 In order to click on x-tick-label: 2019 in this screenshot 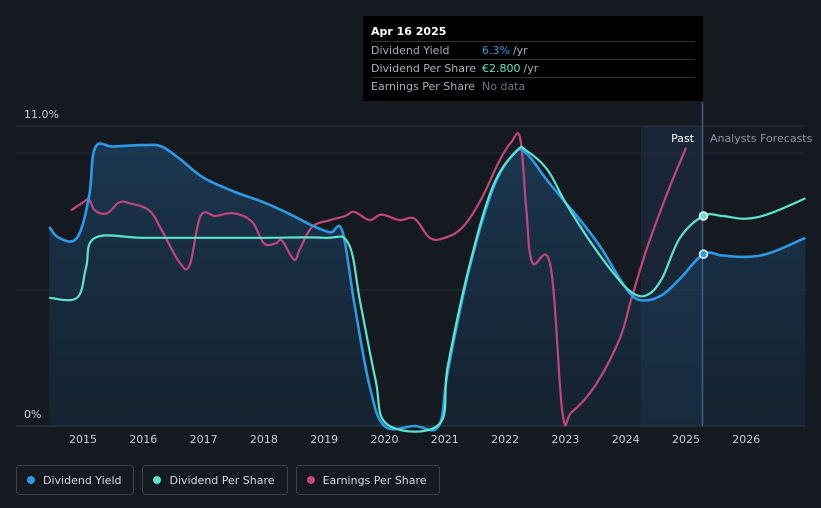, I will do `click(324, 439)`.